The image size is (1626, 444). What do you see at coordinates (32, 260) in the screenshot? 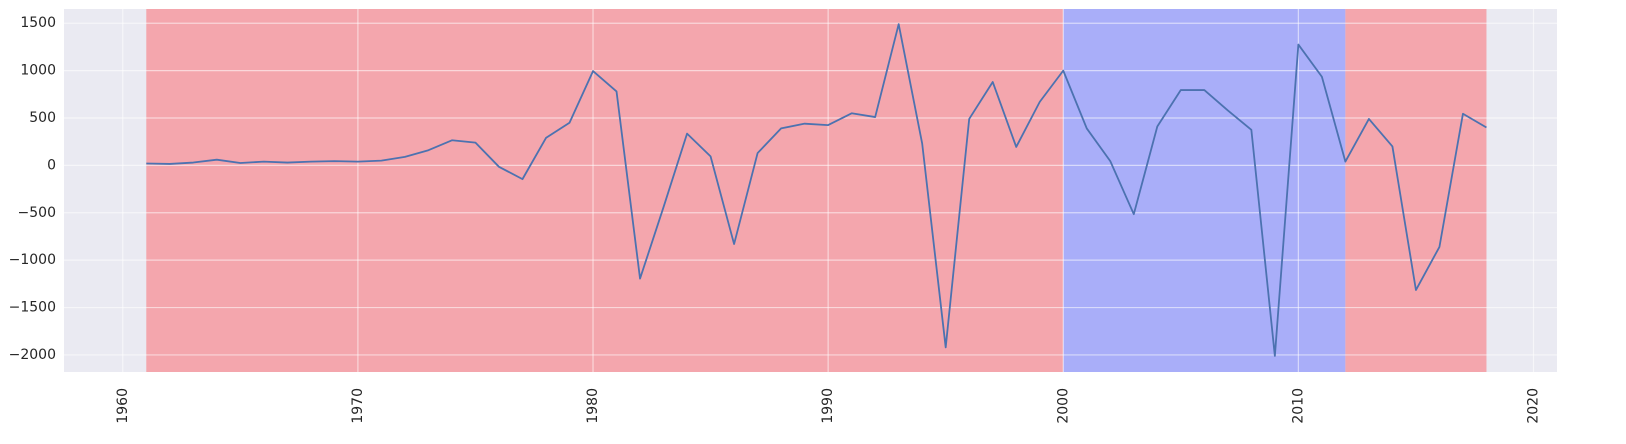
I see `y-tick-label-5: −1000` at bounding box center [32, 260].